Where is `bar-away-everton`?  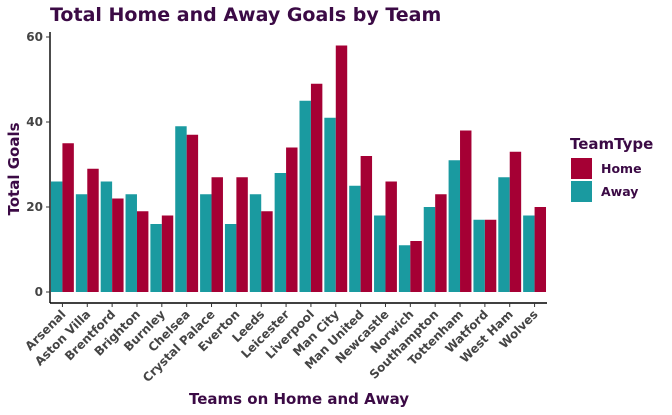 bar-away-everton is located at coordinates (230, 258).